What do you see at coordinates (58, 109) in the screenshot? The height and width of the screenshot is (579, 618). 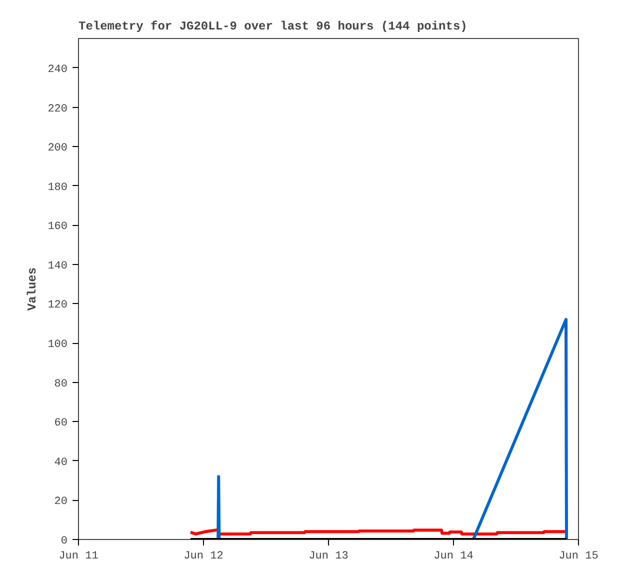 I see `y-tick-label: 220` at bounding box center [58, 109].